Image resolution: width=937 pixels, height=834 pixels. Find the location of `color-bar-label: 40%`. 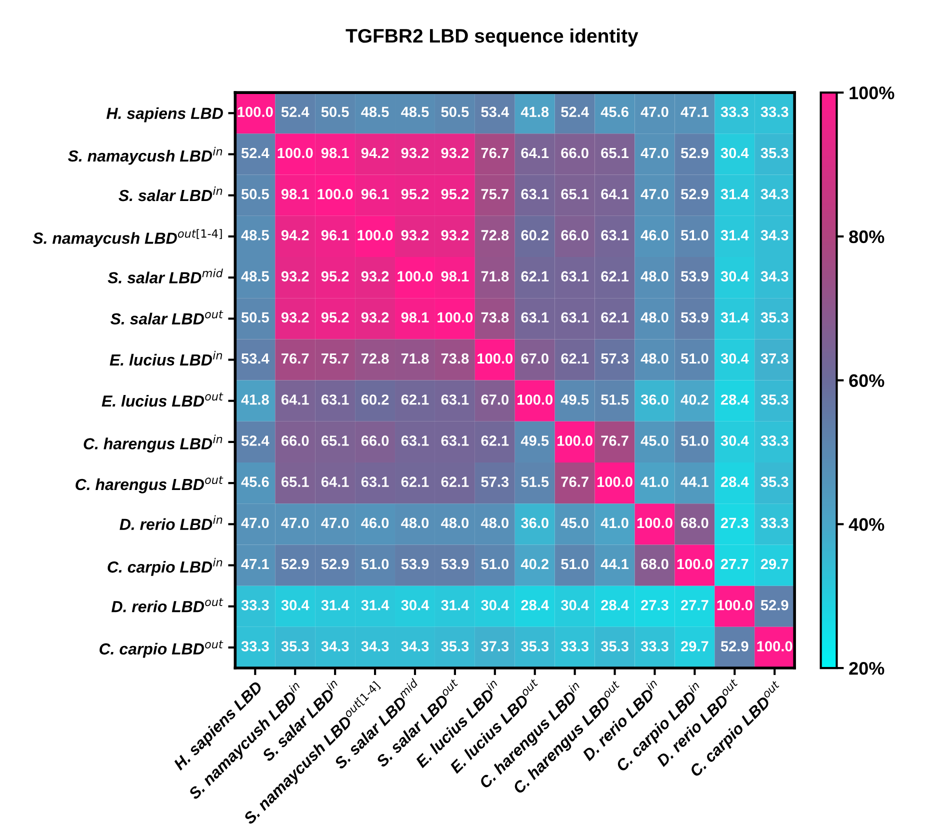

color-bar-label: 40% is located at coordinates (866, 524).